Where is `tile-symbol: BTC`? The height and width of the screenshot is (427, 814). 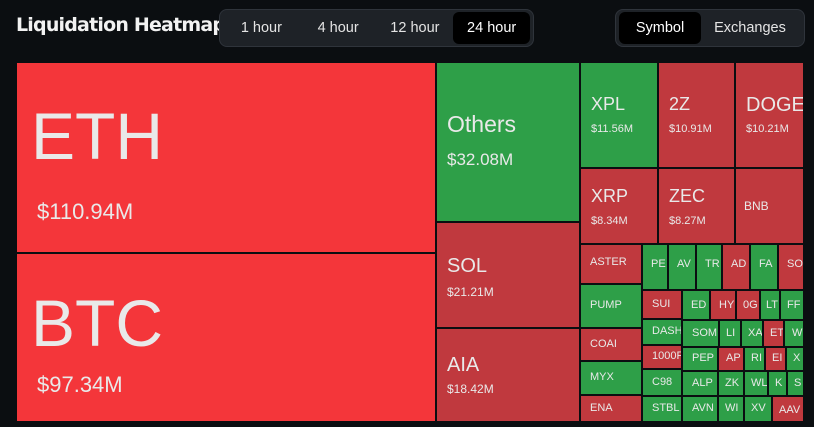
tile-symbol: BTC is located at coordinates (97, 323).